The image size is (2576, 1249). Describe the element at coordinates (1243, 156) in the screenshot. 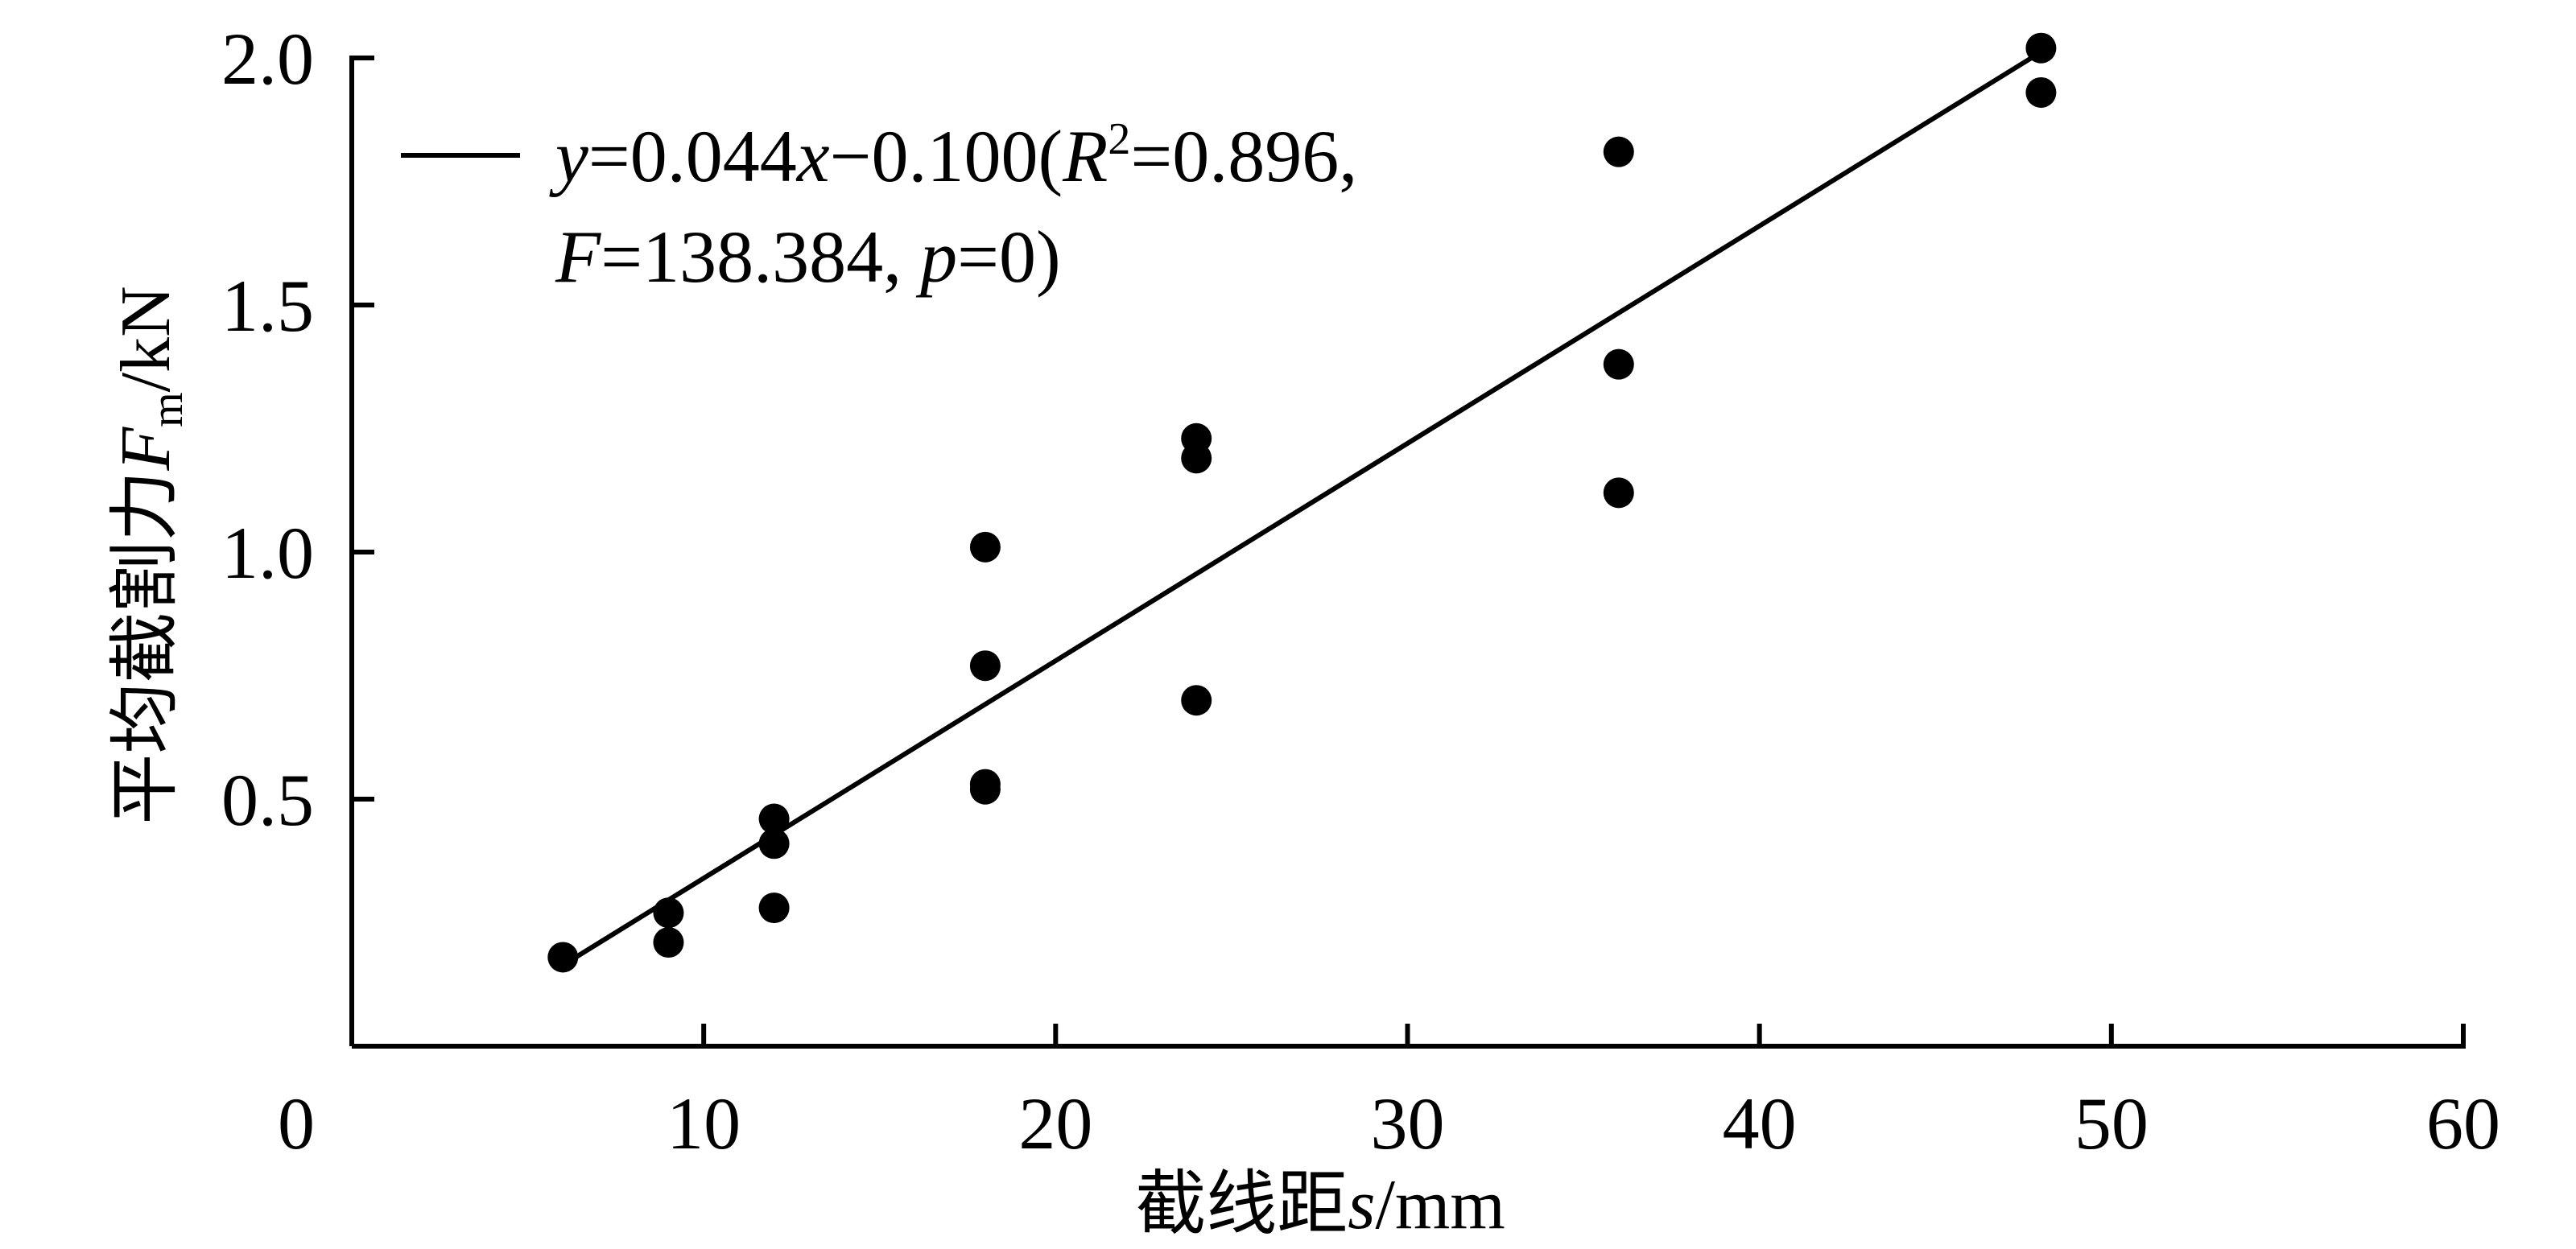

I see `legend-eq-r-value: =0.896,` at that location.